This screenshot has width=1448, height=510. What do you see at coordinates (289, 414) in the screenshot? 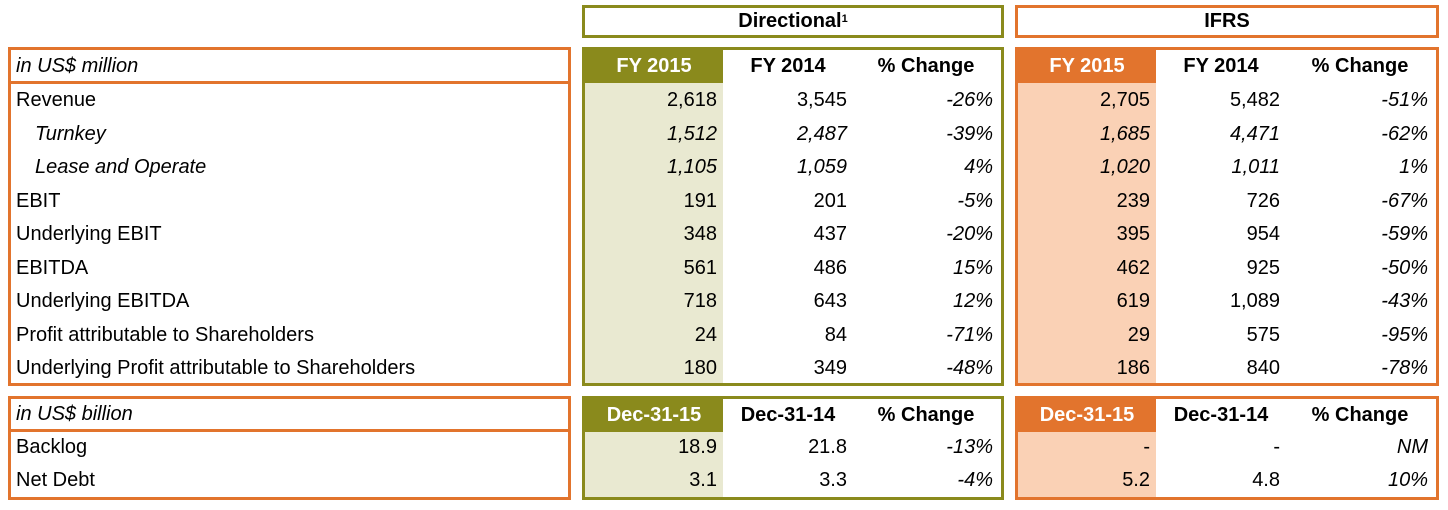
I see `section2-unit-row: in US$ billion` at bounding box center [289, 414].